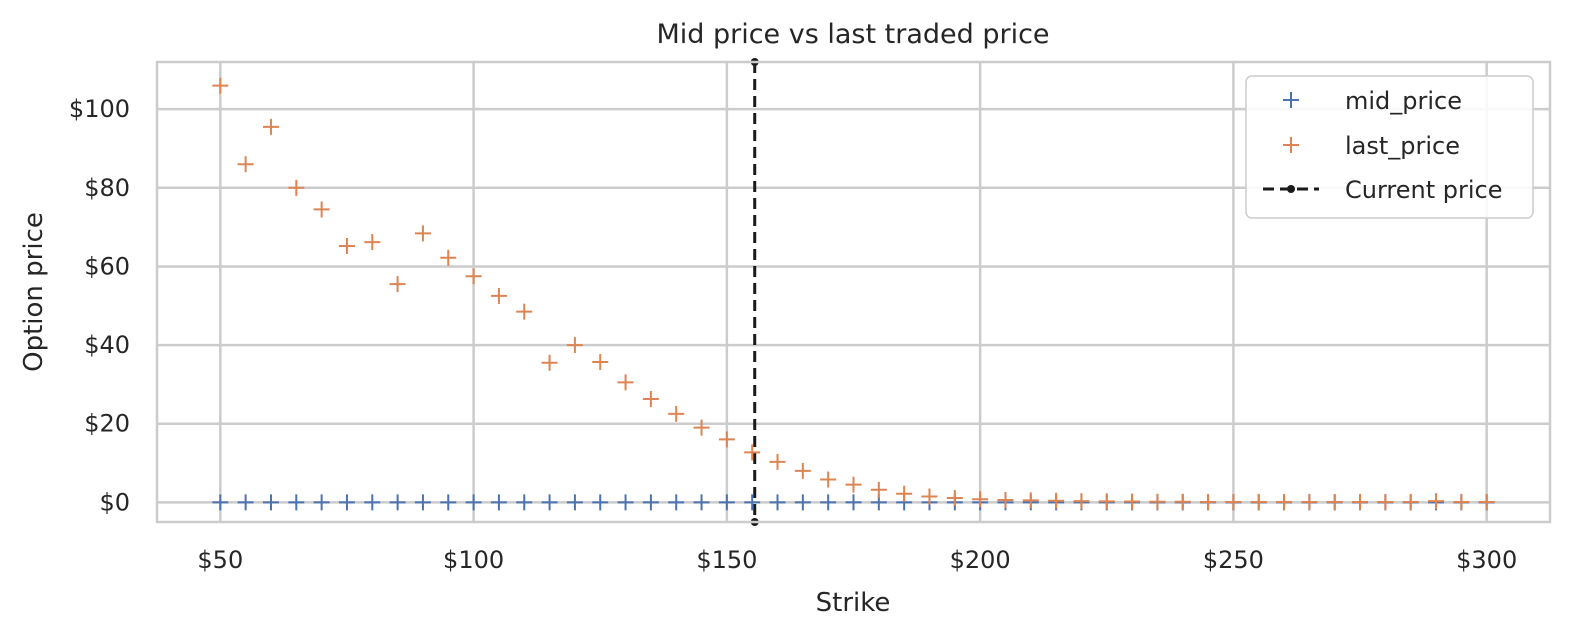 The height and width of the screenshot is (640, 1571). What do you see at coordinates (107, 188) in the screenshot?
I see `y-tick-label: $80` at bounding box center [107, 188].